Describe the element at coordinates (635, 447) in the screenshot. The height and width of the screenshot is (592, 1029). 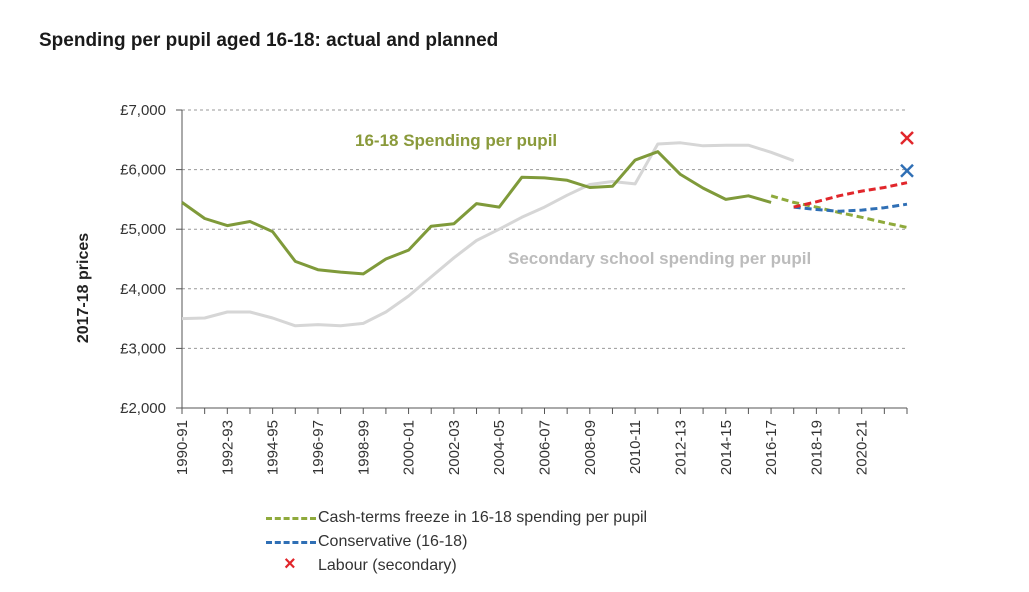
I see `x-tick-label: 2010-11` at that location.